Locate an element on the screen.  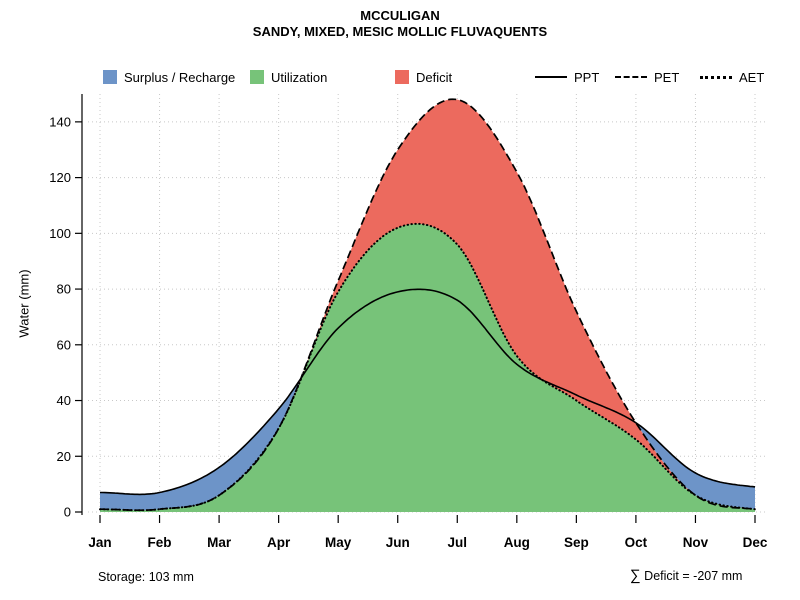
storage-annotation: Storage: 103 mm is located at coordinates (146, 577).